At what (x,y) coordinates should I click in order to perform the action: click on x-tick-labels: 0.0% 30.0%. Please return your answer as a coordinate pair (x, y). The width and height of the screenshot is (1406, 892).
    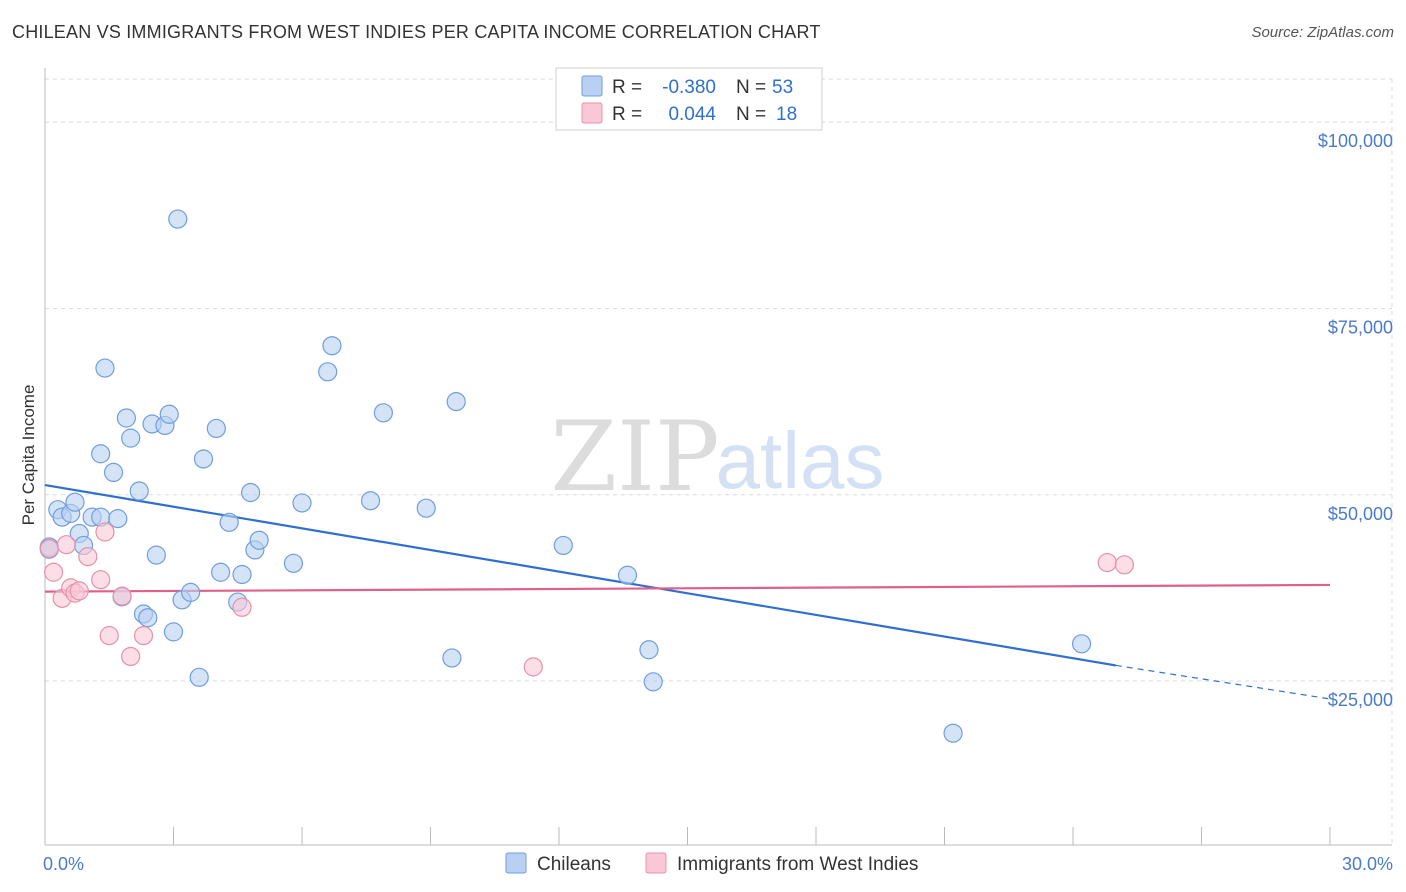
    Looking at the image, I should click on (718, 864).